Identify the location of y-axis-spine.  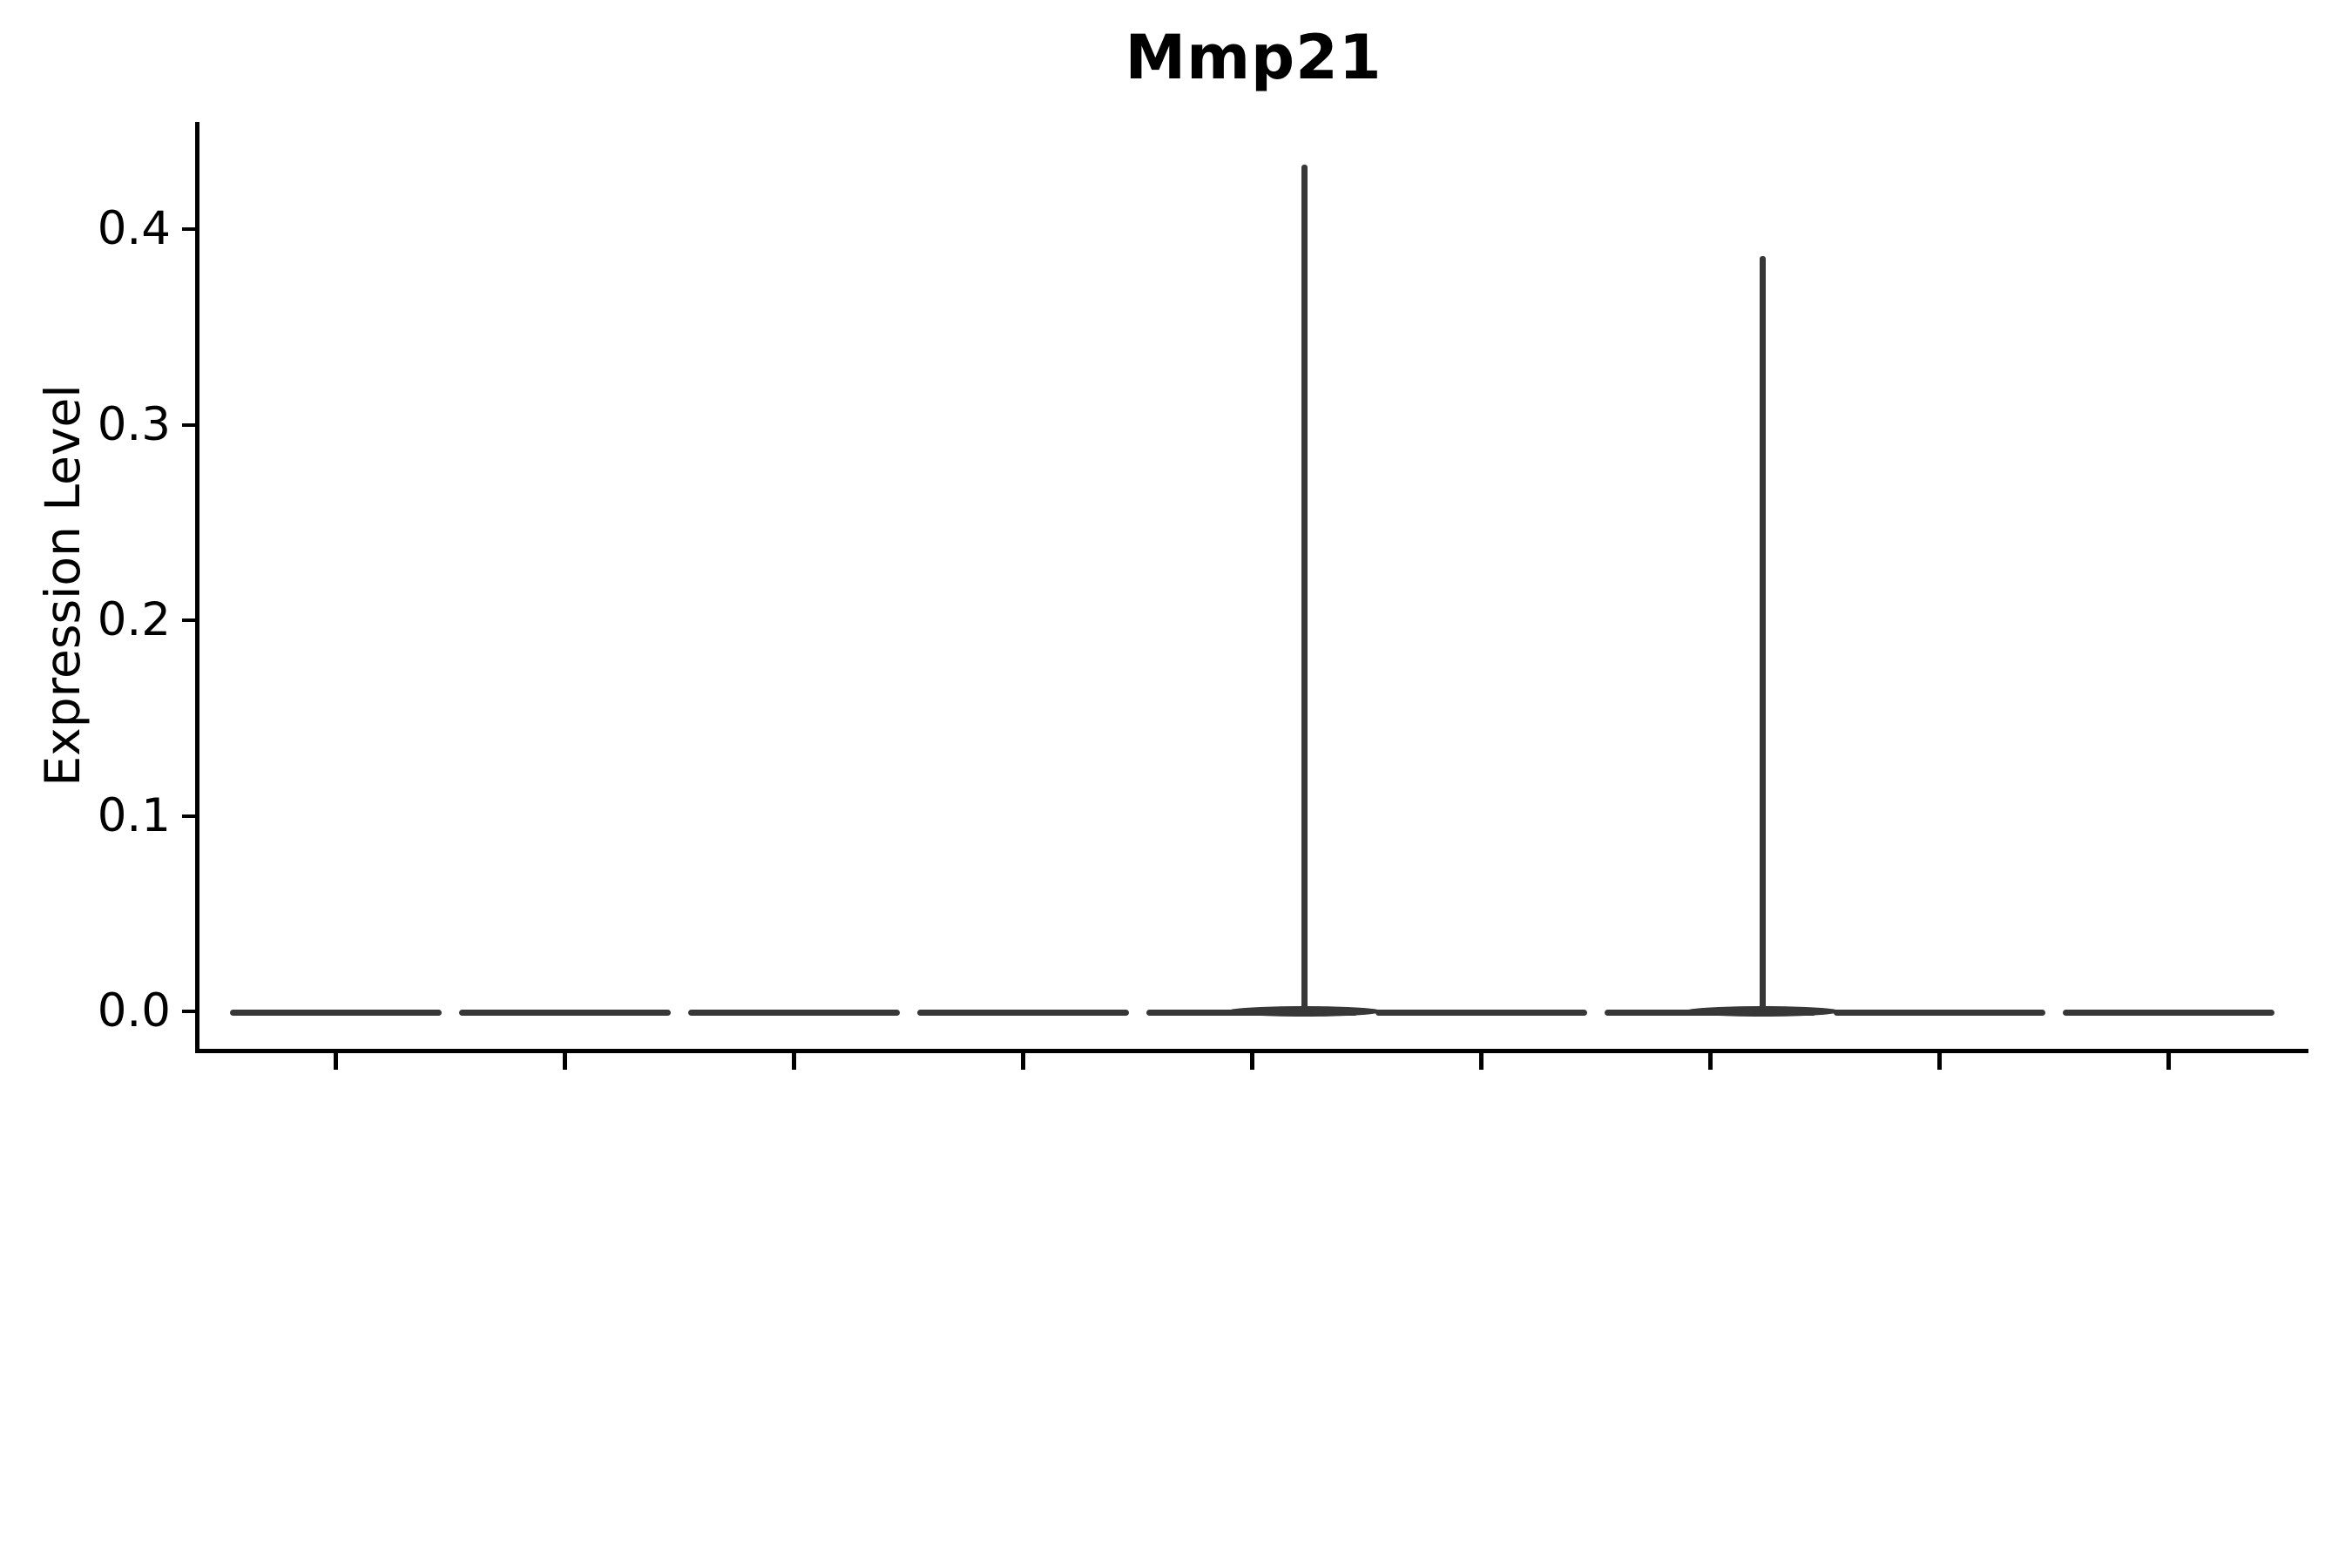
(197, 587).